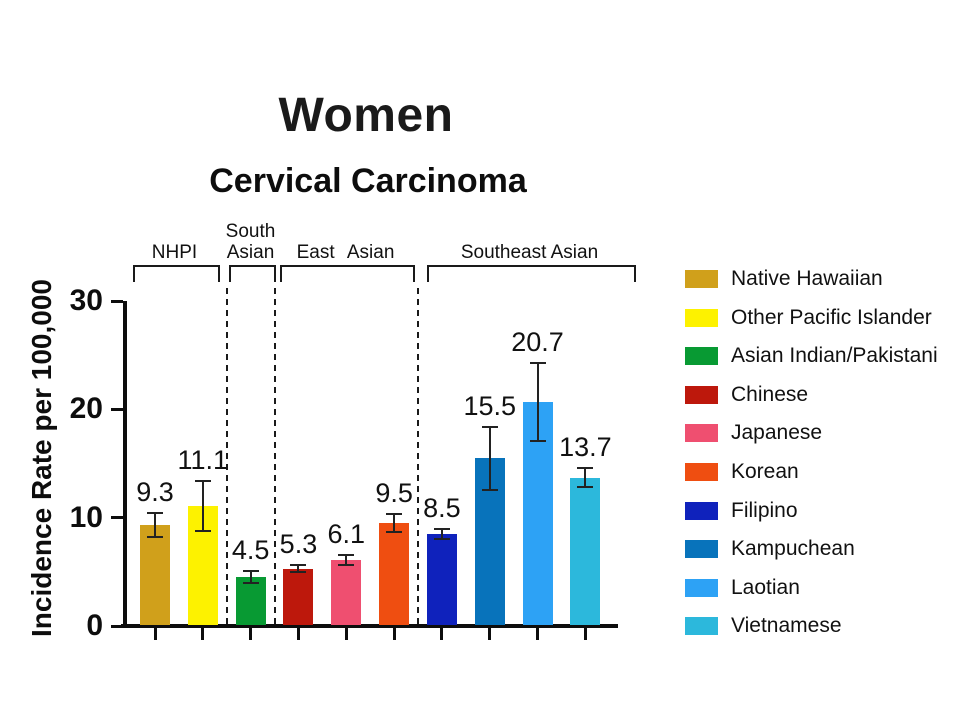 This screenshot has width=970, height=728. Describe the element at coordinates (807, 278) in the screenshot. I see `legend-label: Native Hawaiian` at that location.